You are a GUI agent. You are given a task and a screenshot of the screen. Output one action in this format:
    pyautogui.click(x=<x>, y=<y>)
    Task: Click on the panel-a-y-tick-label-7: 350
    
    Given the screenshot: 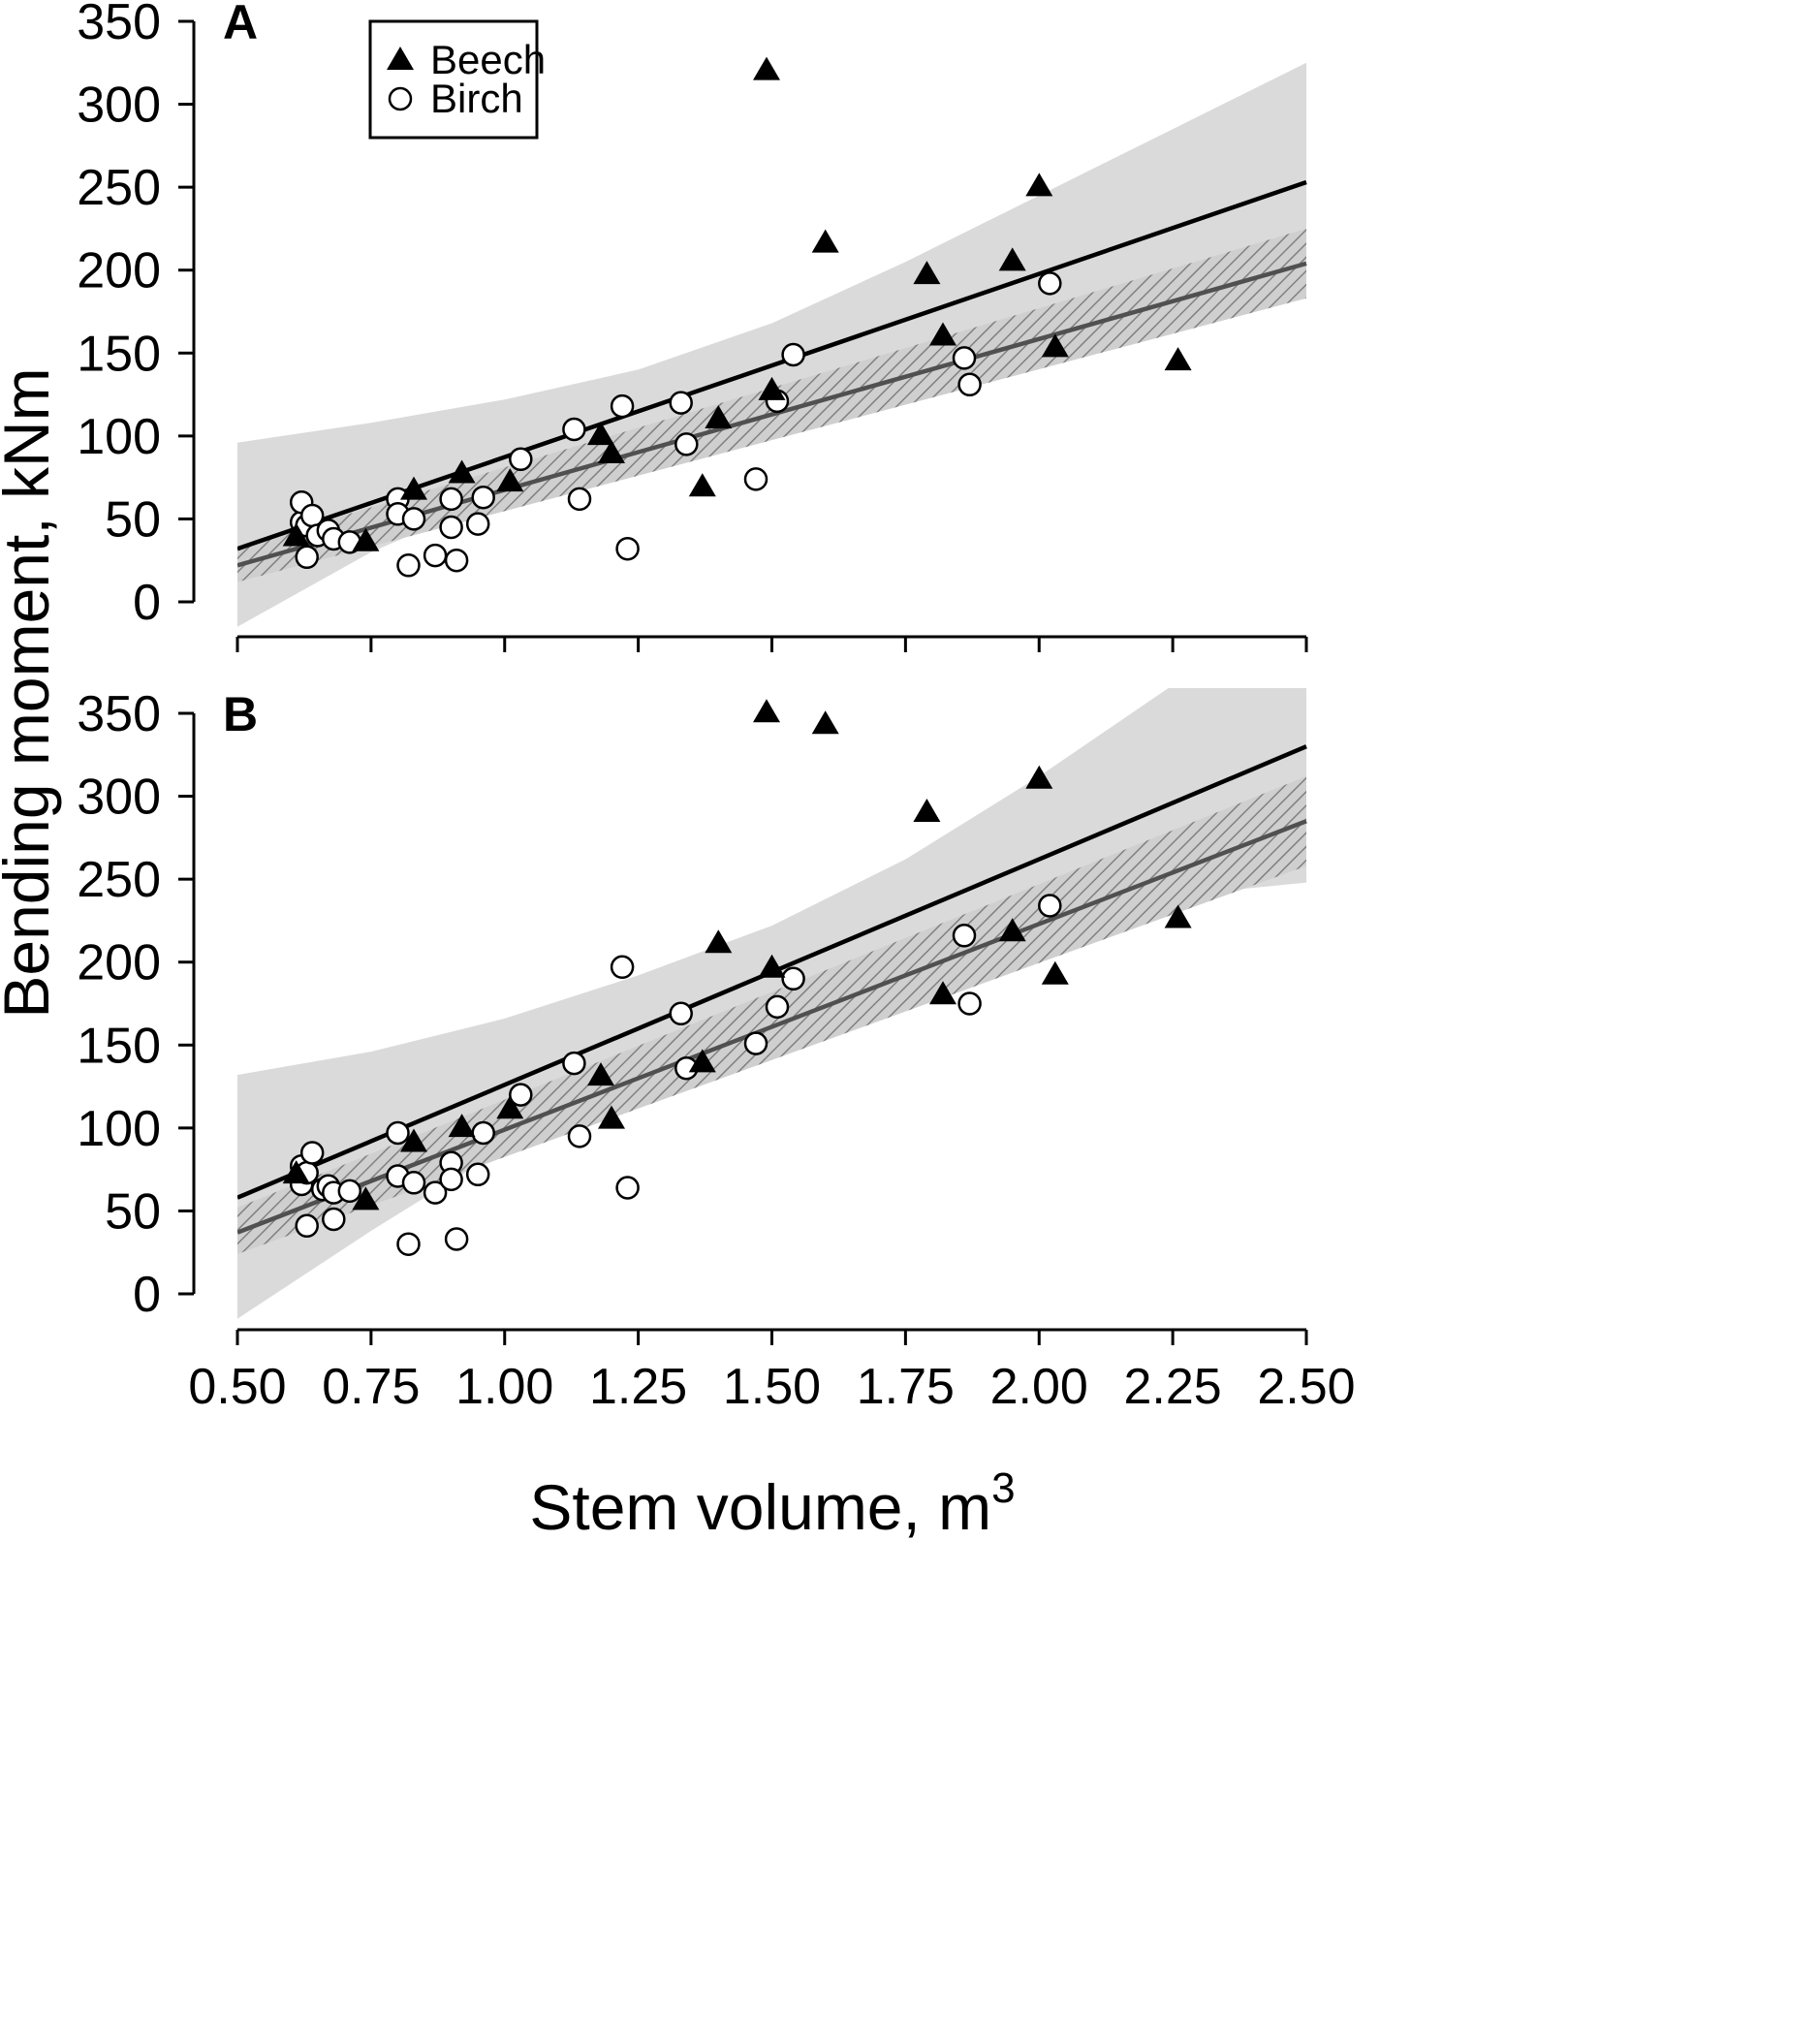 What is the action you would take?
    pyautogui.click(x=119, y=25)
    